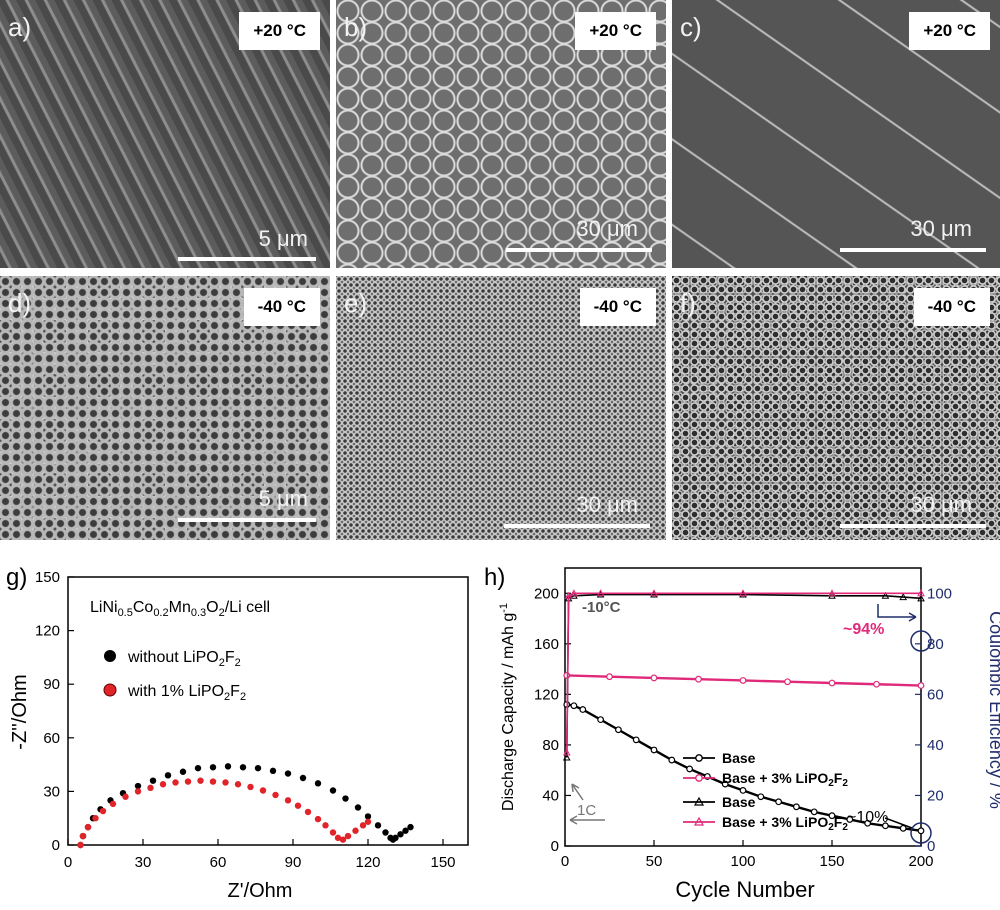 This screenshot has width=1000, height=910. I want to click on temp-annotation: -10°C, so click(601, 607).